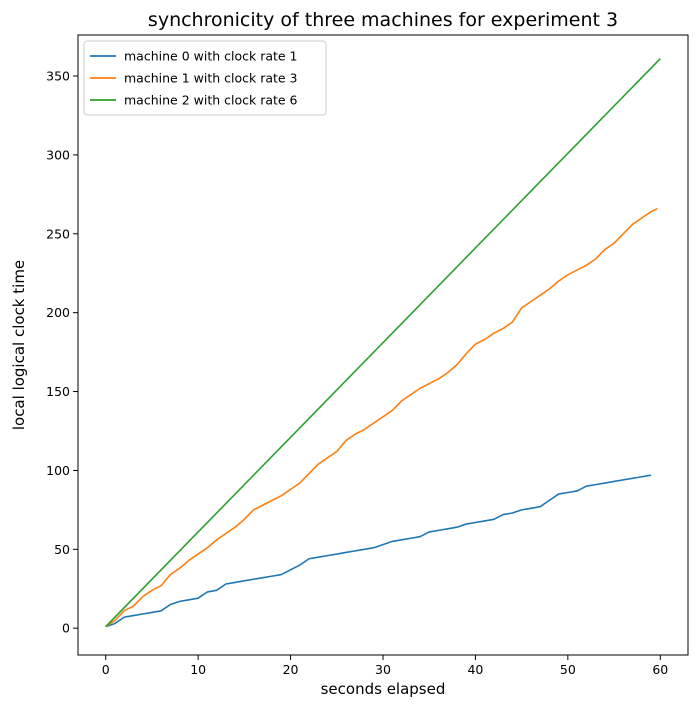 This screenshot has height=707, width=699. Describe the element at coordinates (62, 549) in the screenshot. I see `y-tick-label: 50` at that location.